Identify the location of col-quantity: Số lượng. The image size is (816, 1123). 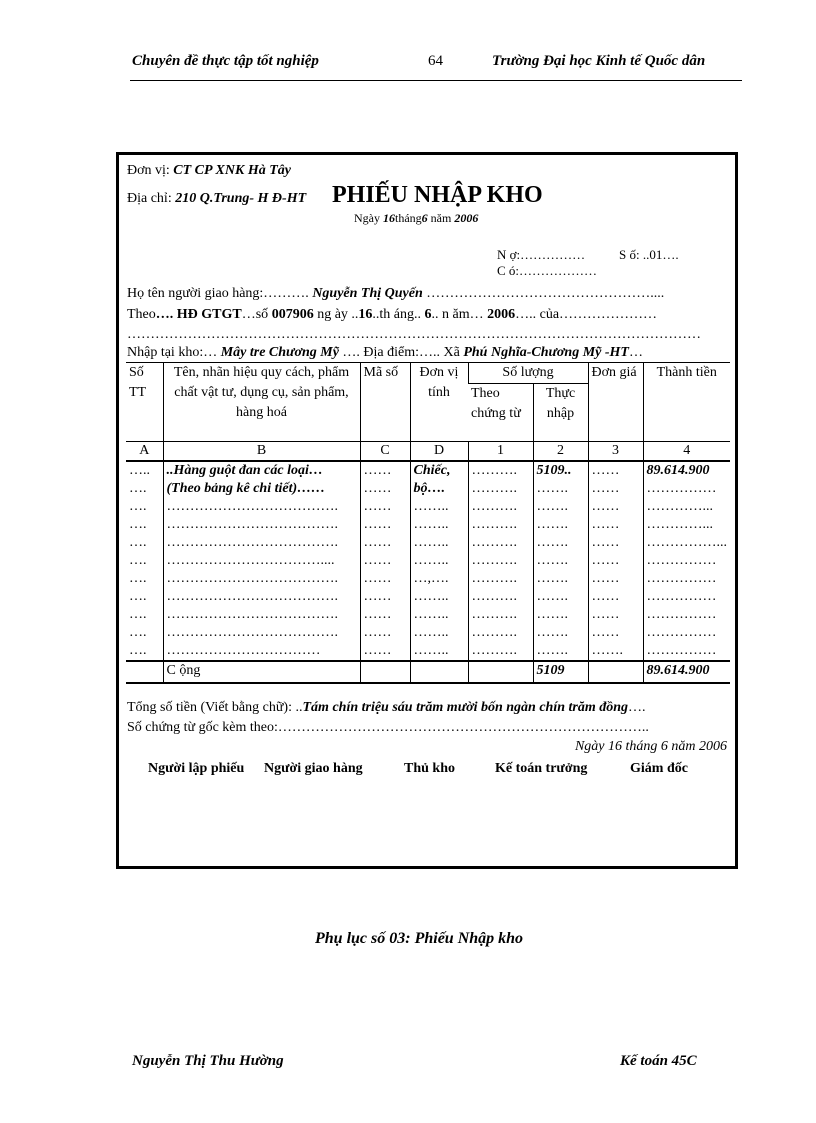
(527, 373).